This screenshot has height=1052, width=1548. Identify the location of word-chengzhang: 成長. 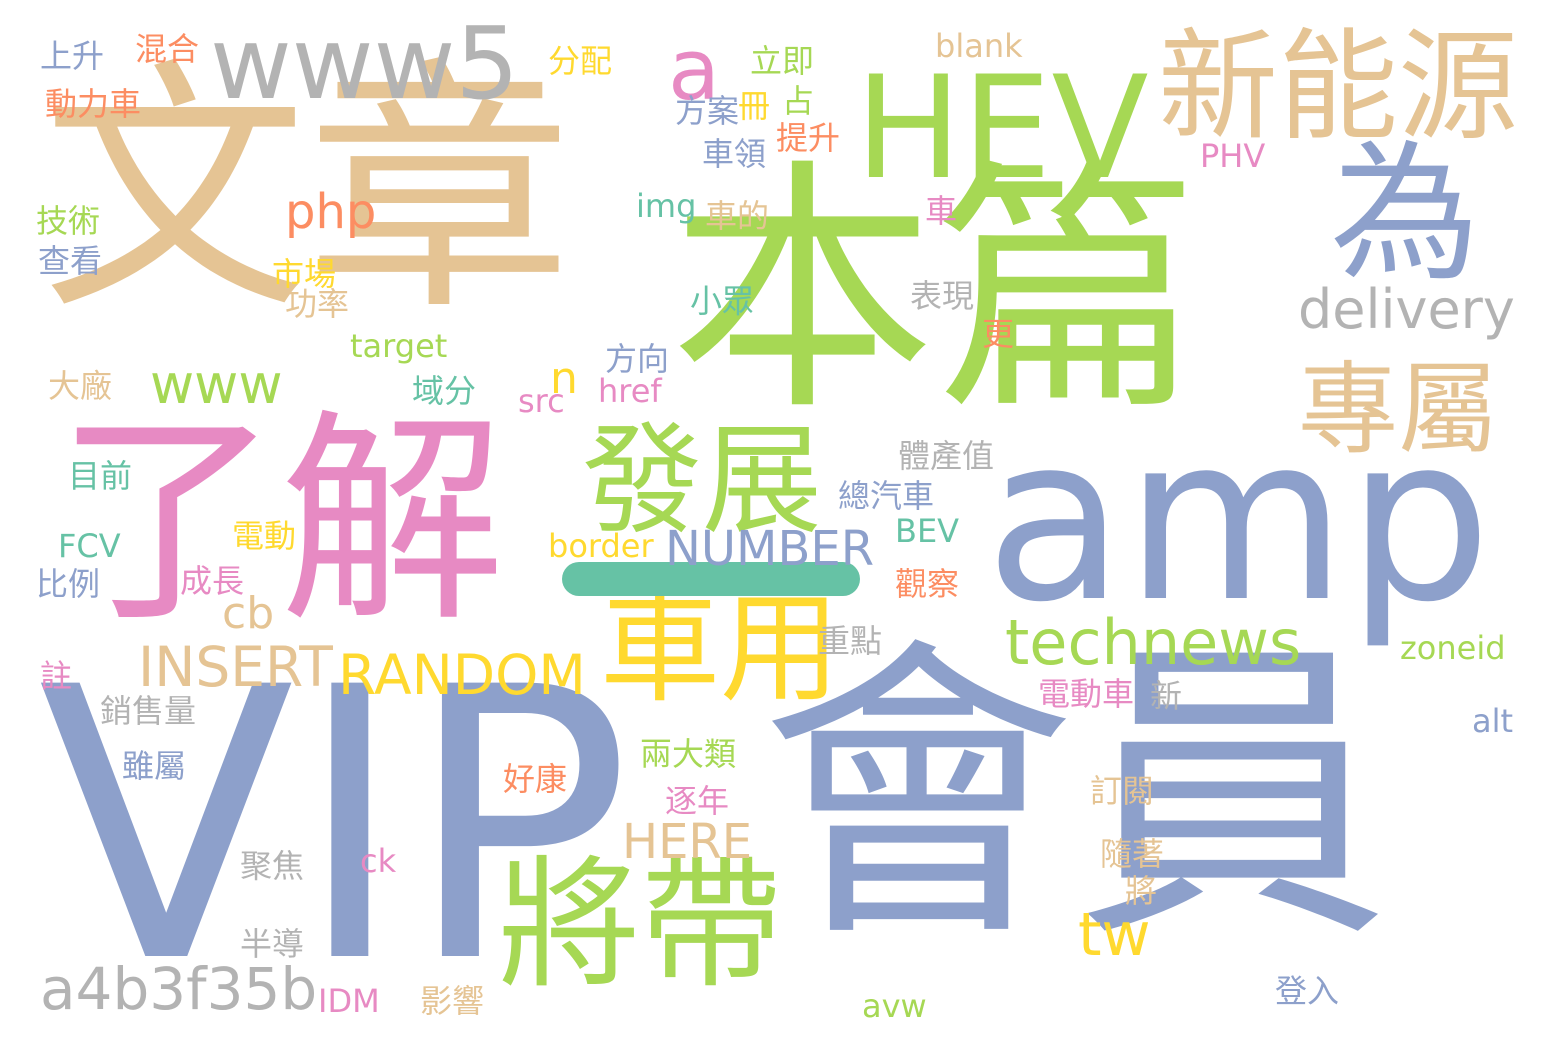
(212, 581).